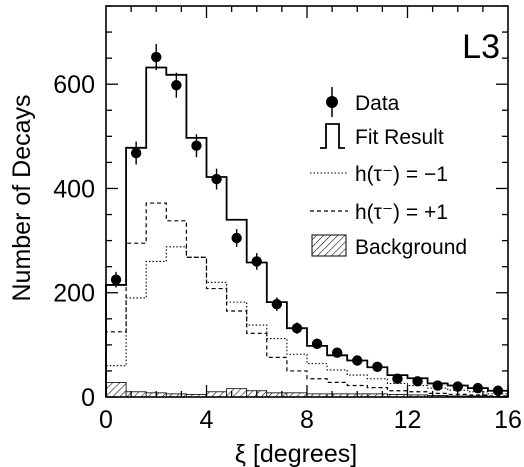 This screenshot has height=467, width=524. Describe the element at coordinates (106, 420) in the screenshot. I see `x-tick-label: 0` at that location.